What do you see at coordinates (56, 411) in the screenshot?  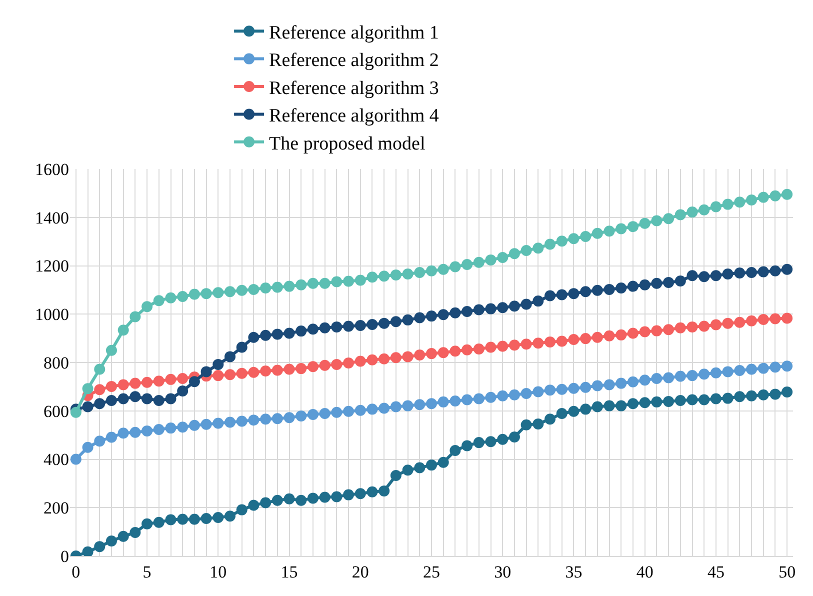 I see `y-tick-label: 600` at bounding box center [56, 411].